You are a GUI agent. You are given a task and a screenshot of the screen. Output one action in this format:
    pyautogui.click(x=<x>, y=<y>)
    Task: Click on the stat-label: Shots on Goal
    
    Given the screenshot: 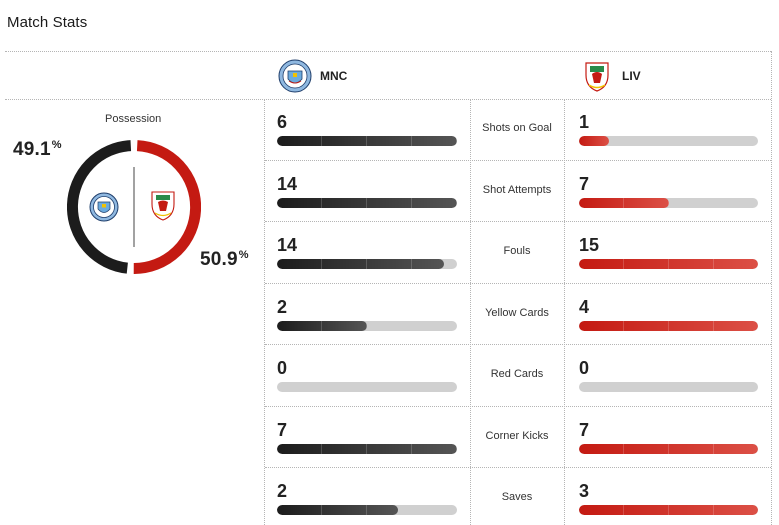 What is the action you would take?
    pyautogui.click(x=517, y=128)
    